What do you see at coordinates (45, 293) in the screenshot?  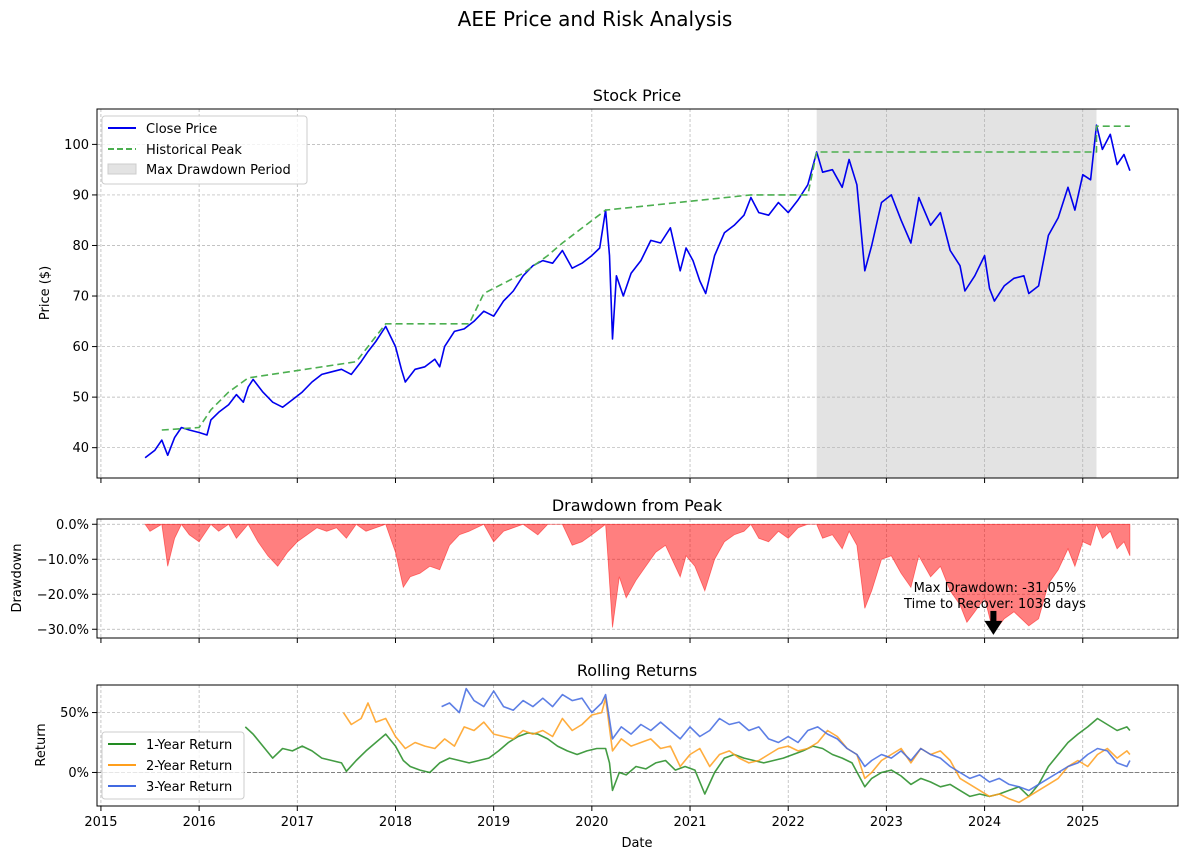 I see `stock-price-ylabel: Price ($)` at bounding box center [45, 293].